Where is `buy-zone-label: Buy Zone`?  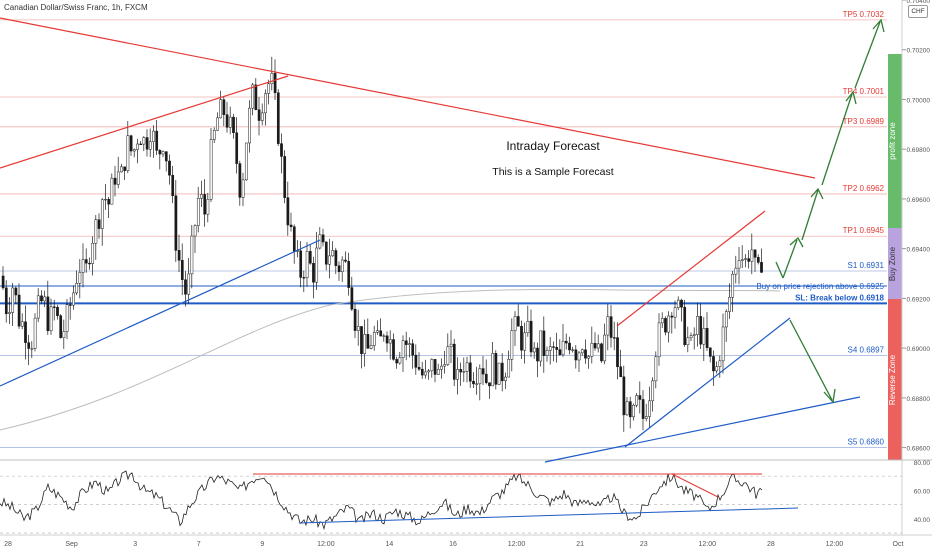 buy-zone-label: Buy Zone is located at coordinates (892, 263).